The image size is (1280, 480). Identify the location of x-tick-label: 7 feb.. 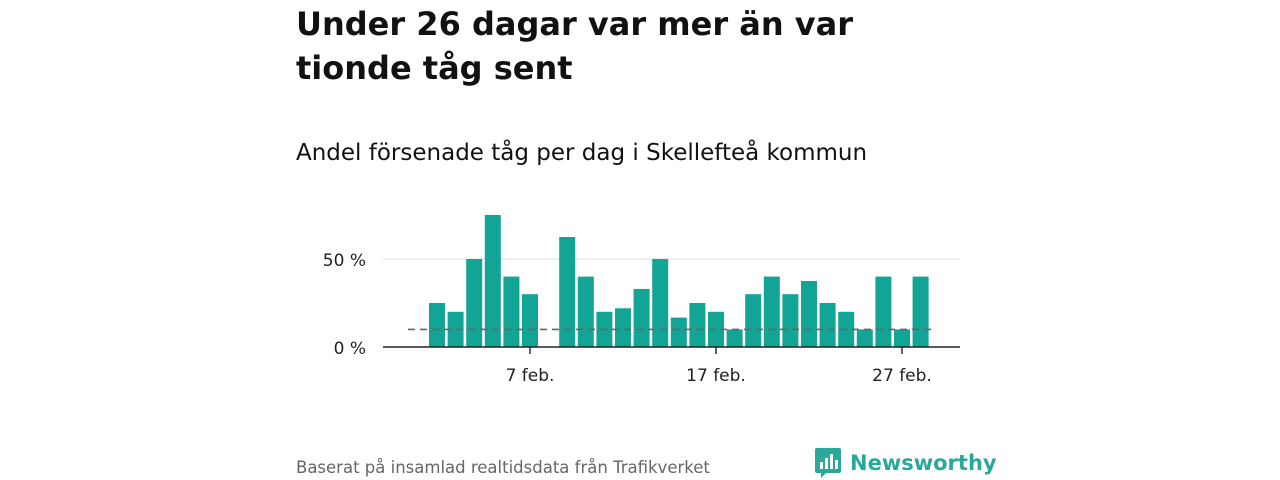
(530, 376).